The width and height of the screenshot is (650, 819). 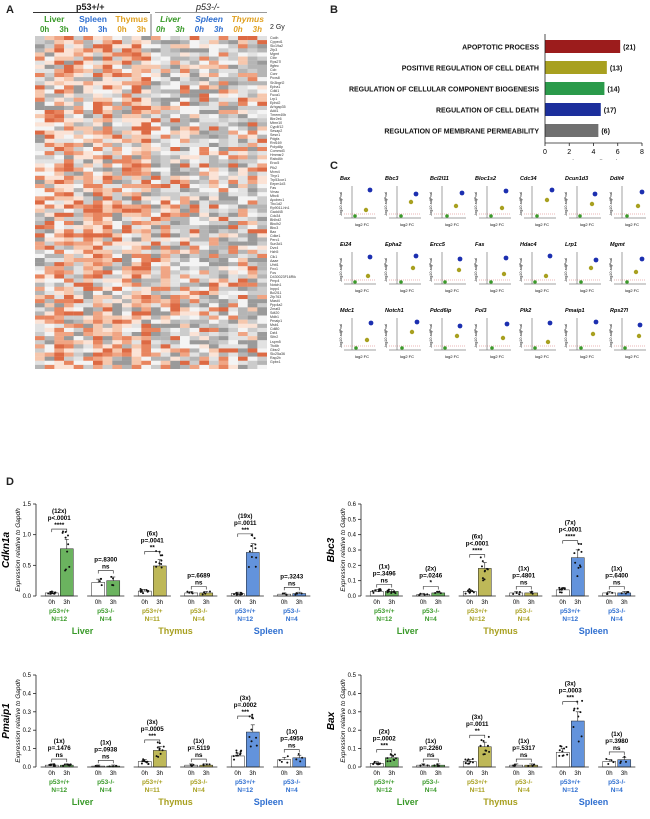 What do you see at coordinates (610, 111) in the screenshot?
I see `go-count: (17)` at bounding box center [610, 111].